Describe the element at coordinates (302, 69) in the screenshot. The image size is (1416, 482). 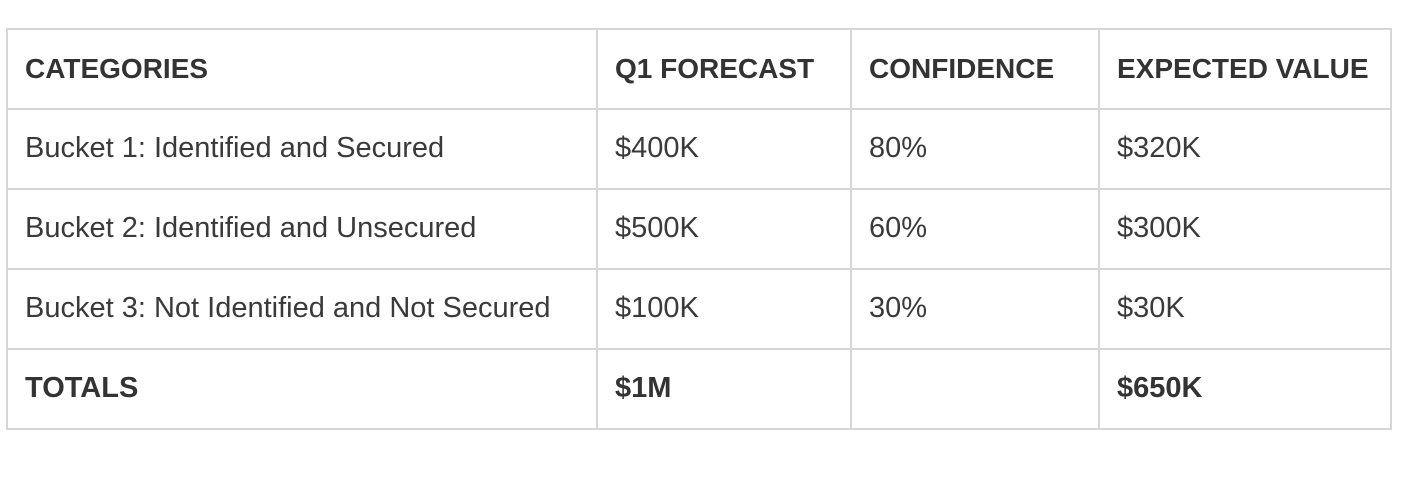
I see `header-categories: CATEGORIES` at that location.